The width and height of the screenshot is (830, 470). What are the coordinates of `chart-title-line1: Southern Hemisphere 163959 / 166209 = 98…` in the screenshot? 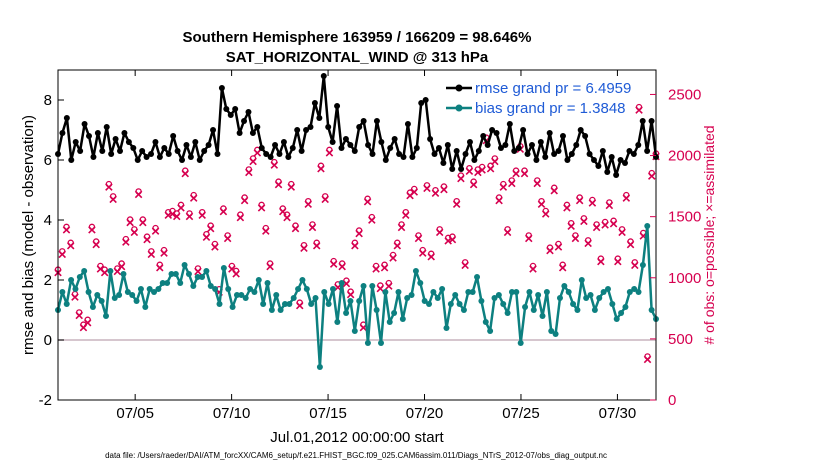 It's located at (357, 37).